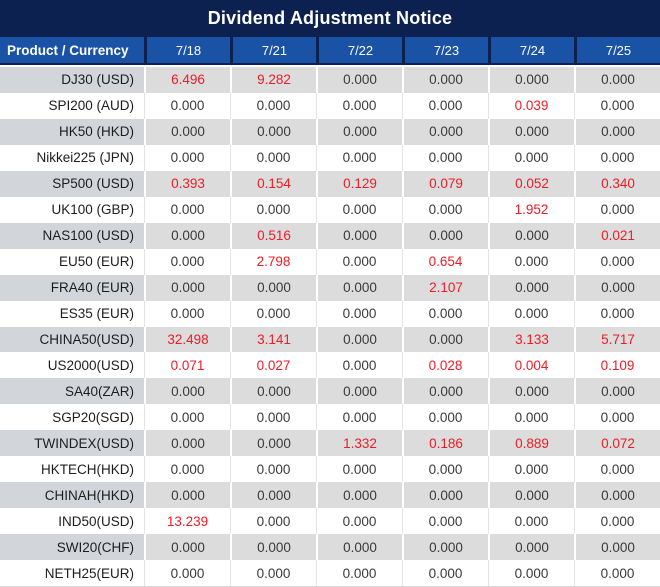  Describe the element at coordinates (187, 365) in the screenshot. I see `value-cell: 0.071` at that location.